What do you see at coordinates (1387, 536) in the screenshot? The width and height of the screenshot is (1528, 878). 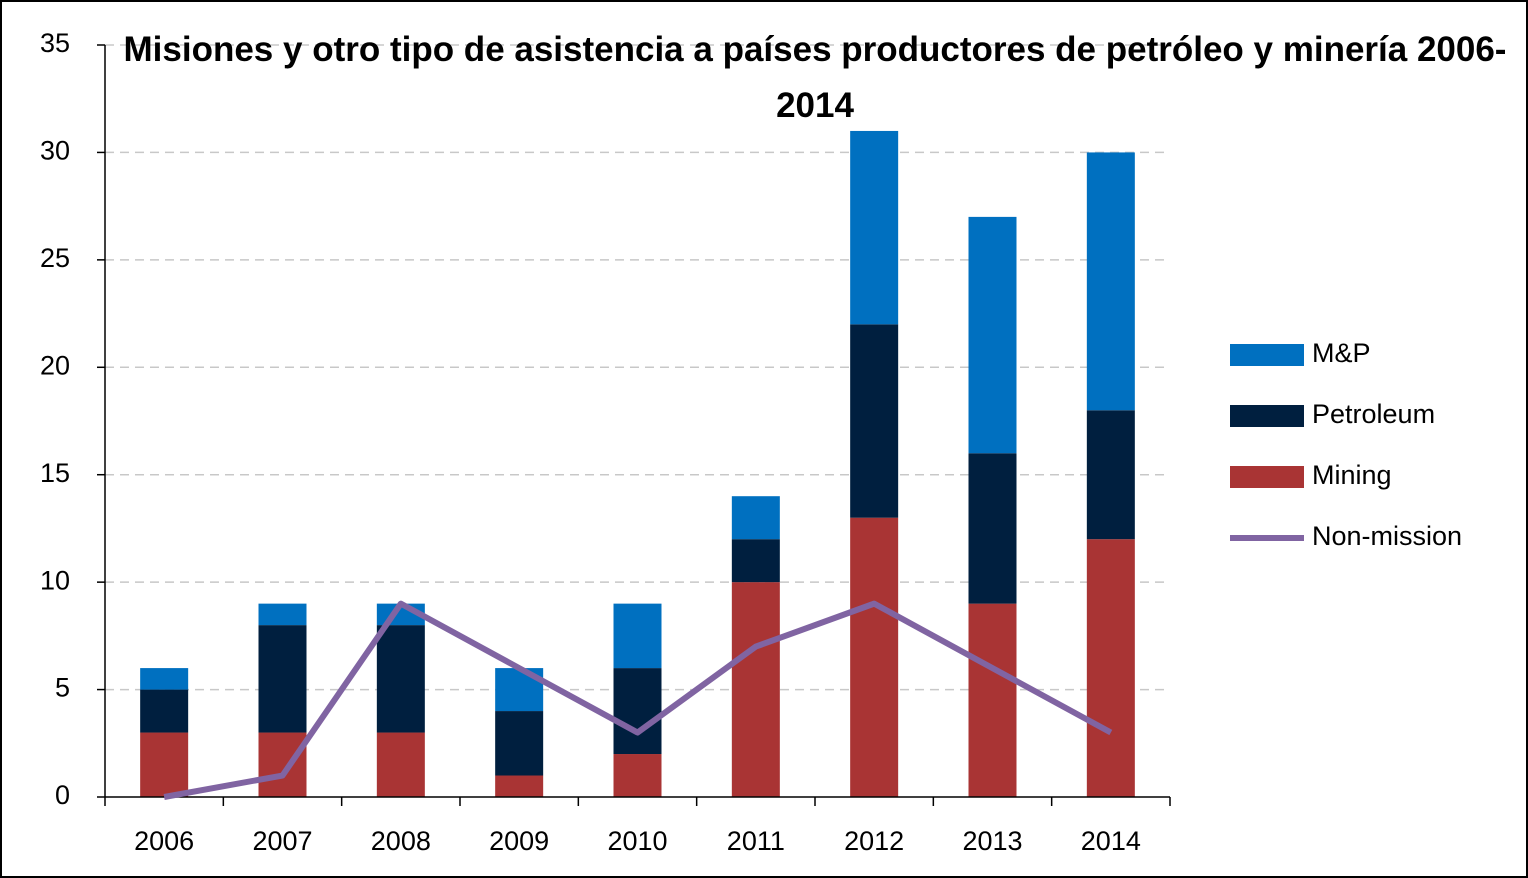 I see `legend-label: Non-mission` at bounding box center [1387, 536].